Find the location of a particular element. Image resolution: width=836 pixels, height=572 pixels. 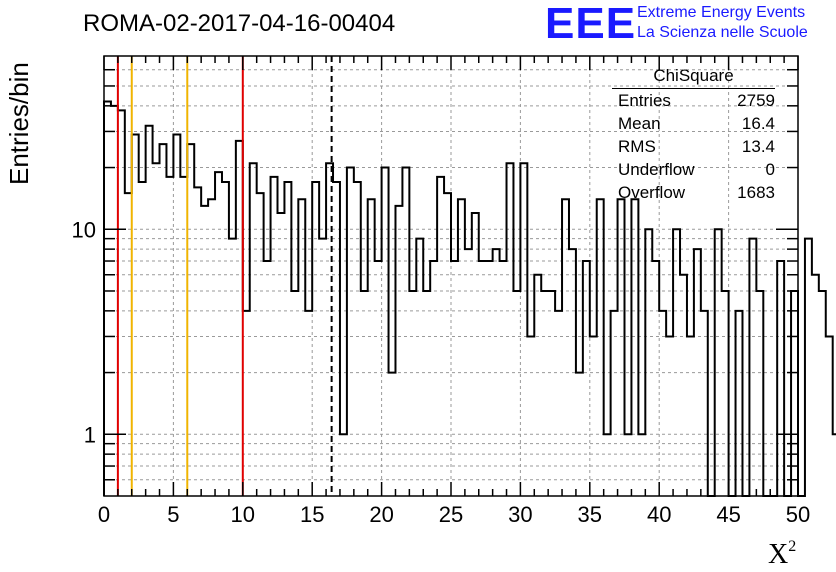

x-tick-labels: 0 5 10 15 20 25 30 35 40 45 50 is located at coordinates (454, 514).